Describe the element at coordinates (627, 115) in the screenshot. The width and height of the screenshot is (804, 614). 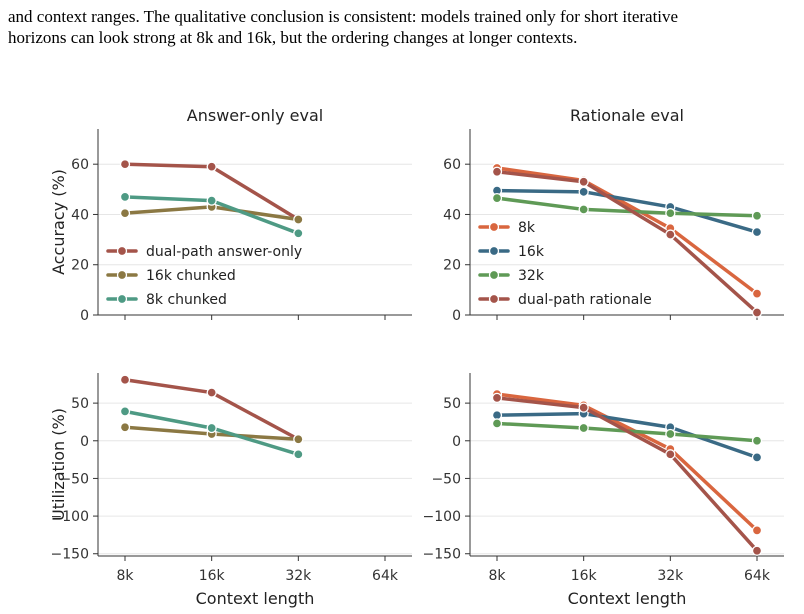
I see `chart-title: Rationale eval` at that location.